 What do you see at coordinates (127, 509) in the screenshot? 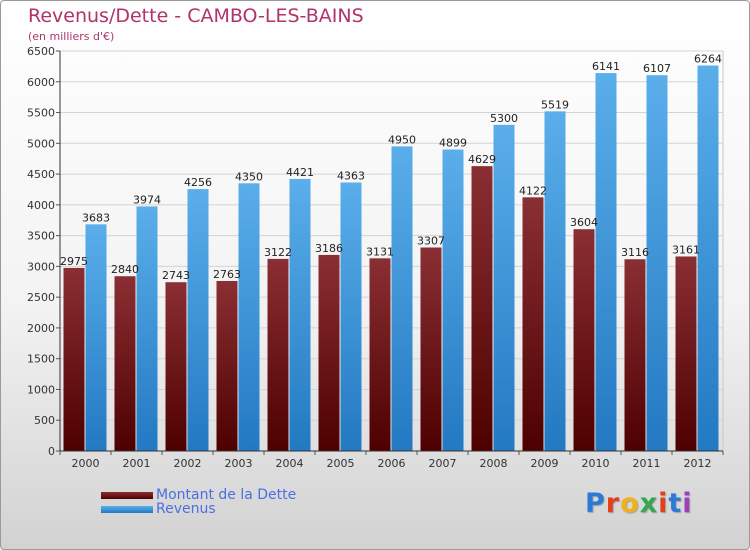
I see `legend-swatch-revenus` at bounding box center [127, 509].